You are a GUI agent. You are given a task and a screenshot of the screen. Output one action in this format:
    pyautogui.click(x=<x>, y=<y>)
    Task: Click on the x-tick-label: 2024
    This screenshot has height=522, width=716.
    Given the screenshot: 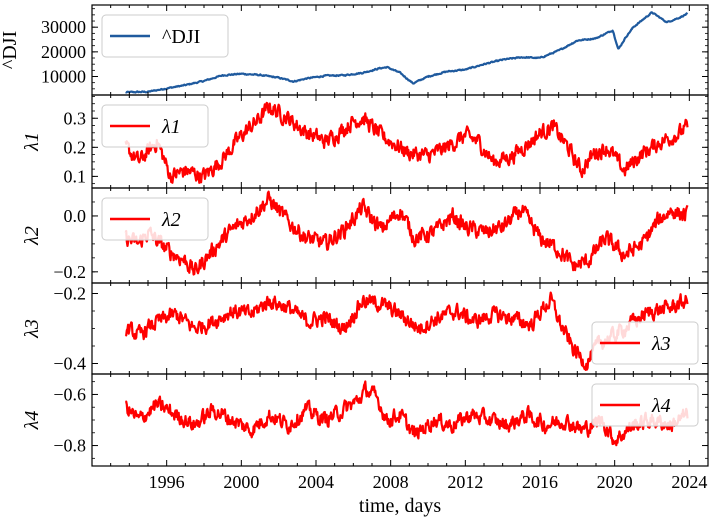 What is the action you would take?
    pyautogui.click(x=689, y=482)
    